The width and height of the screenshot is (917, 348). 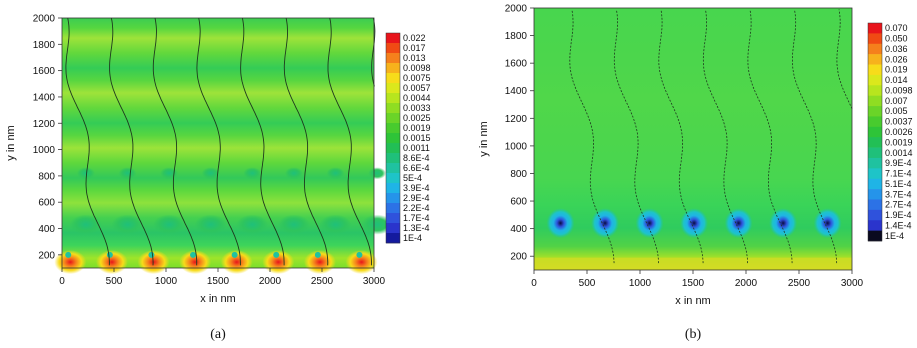 I want to click on colorbar-label: 0.036, so click(x=896, y=49).